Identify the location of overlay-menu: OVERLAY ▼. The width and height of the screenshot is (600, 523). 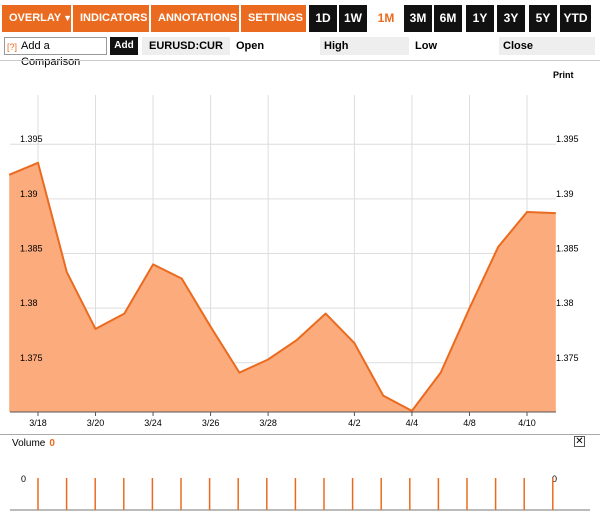
(37, 18).